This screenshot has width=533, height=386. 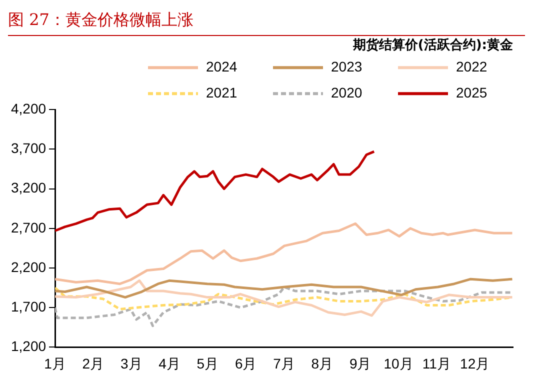 I want to click on y-tick-label: 3,200, so click(x=28, y=188).